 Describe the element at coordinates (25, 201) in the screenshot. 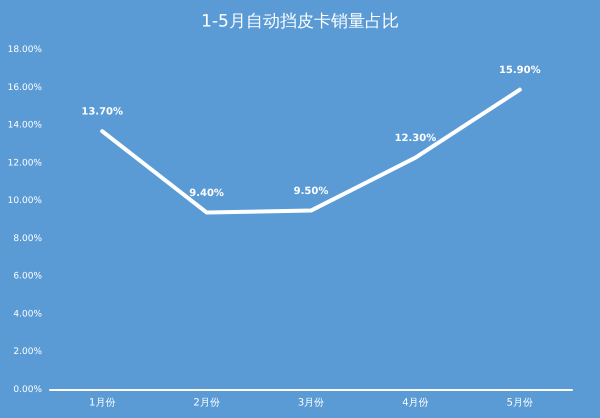

I see `y-tick-label: 10.00%` at that location.